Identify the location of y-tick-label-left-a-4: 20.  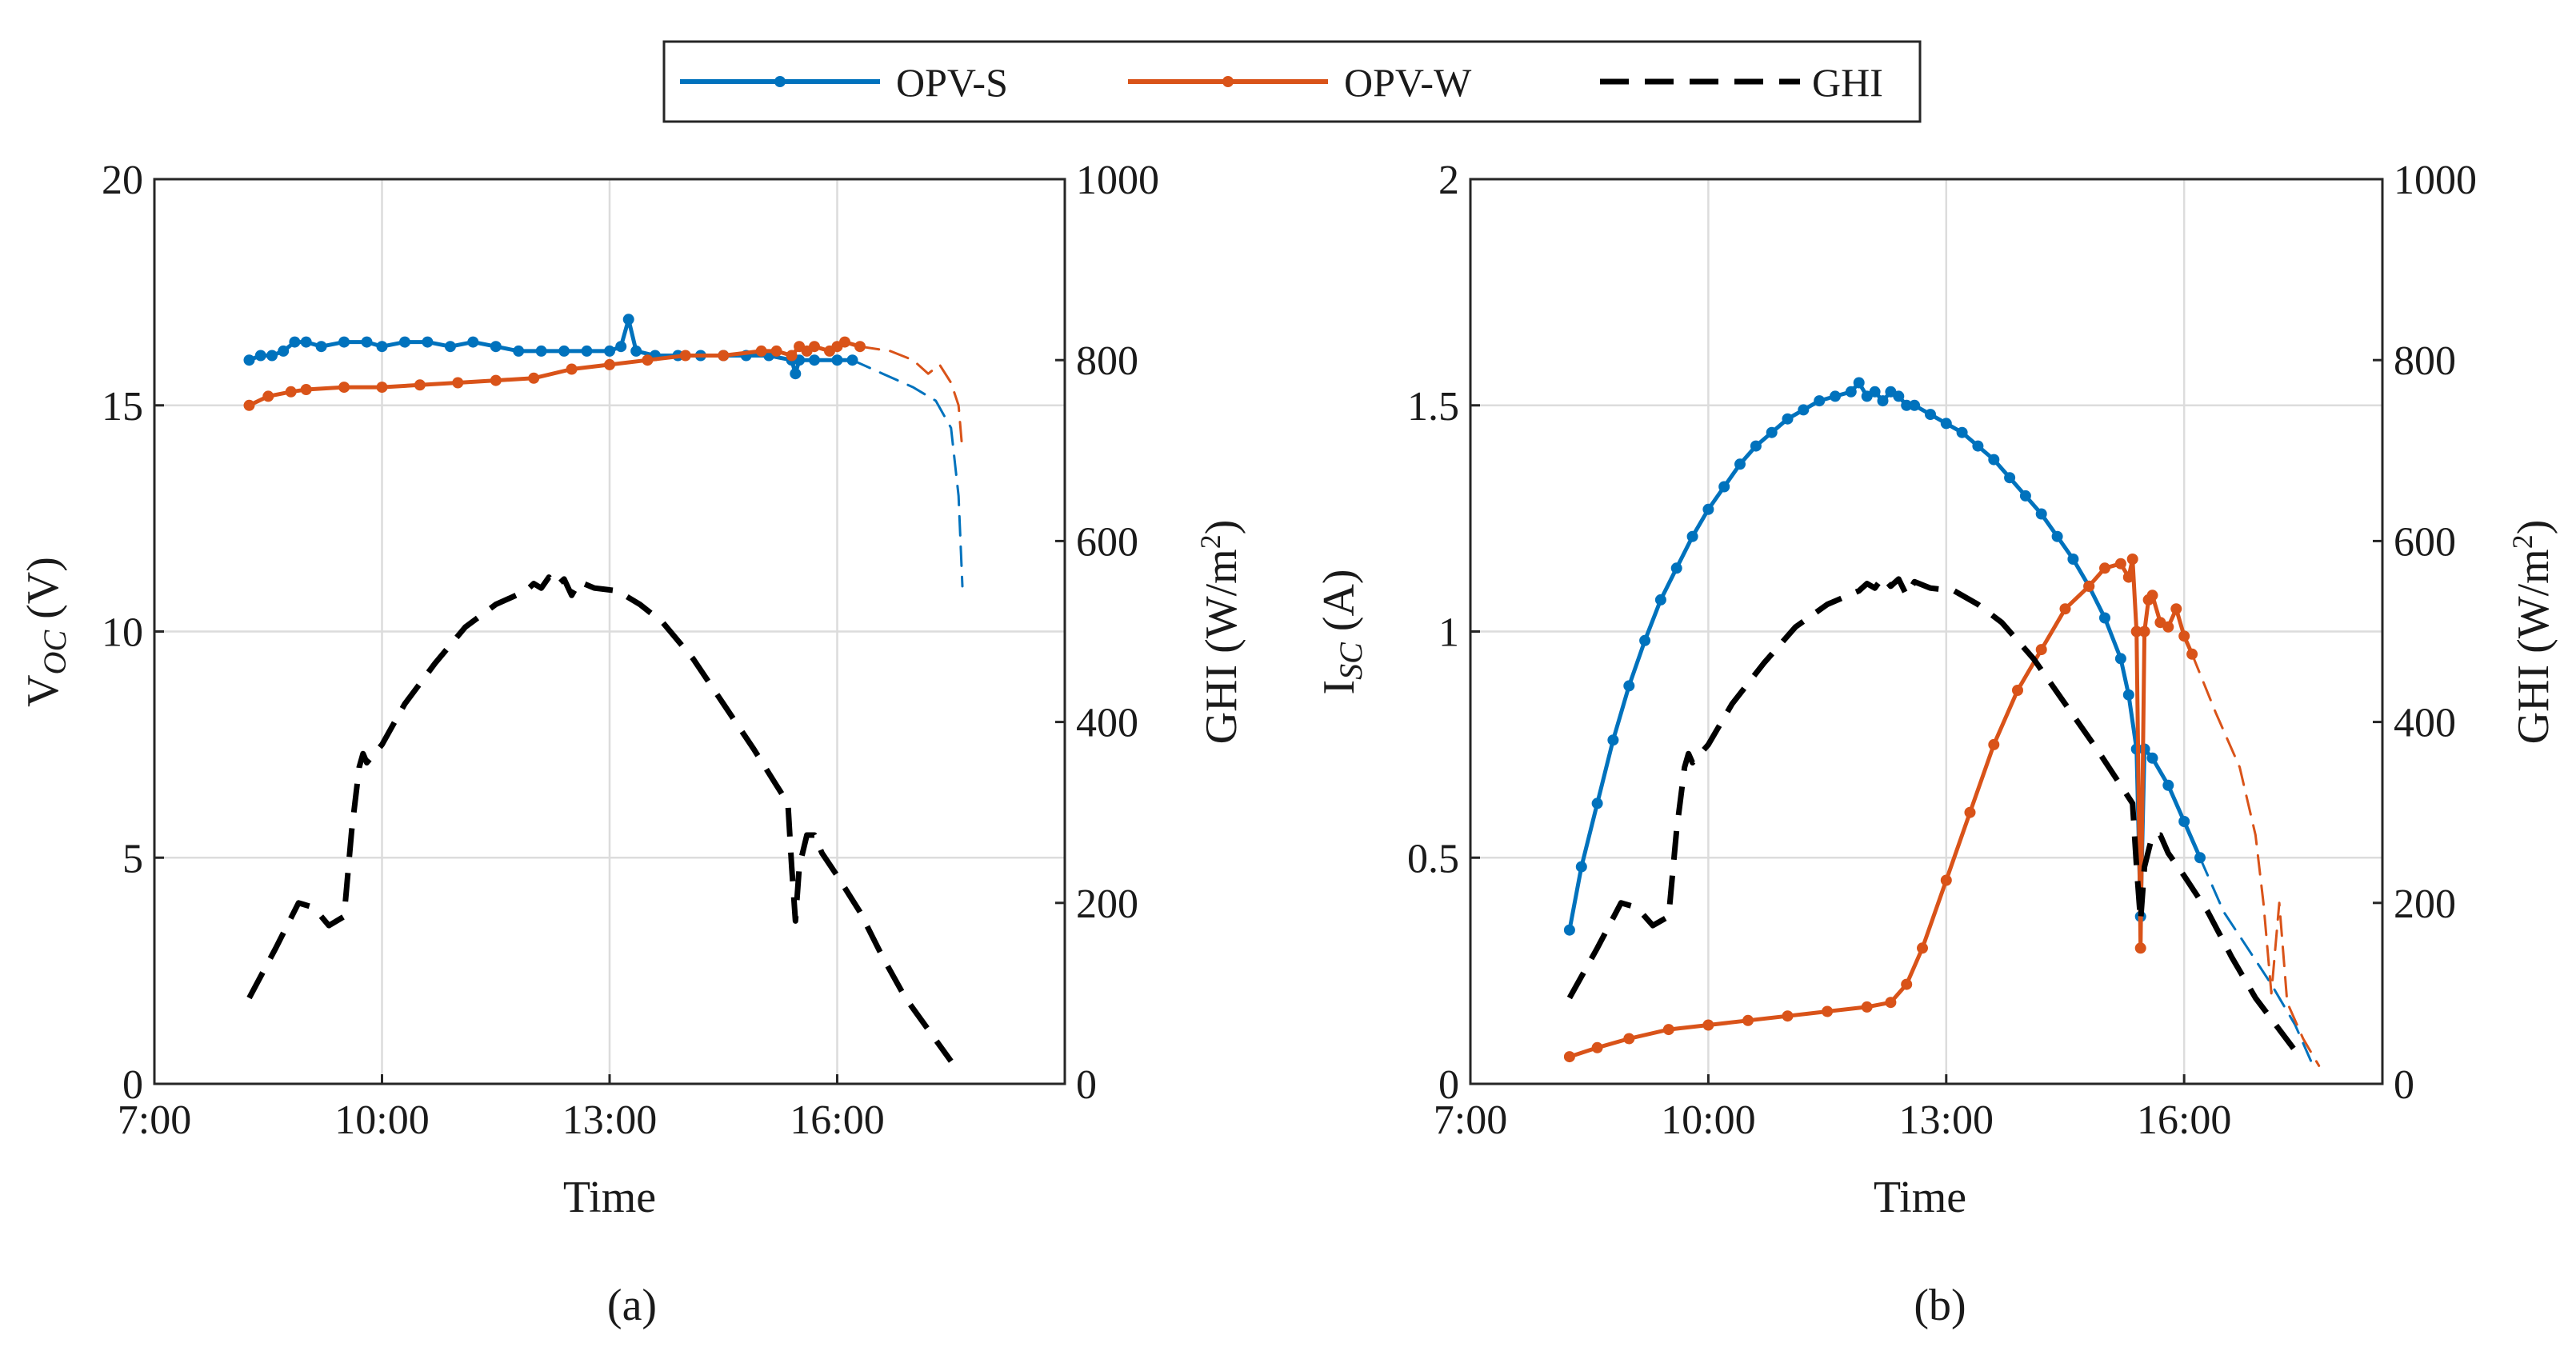
(122, 180).